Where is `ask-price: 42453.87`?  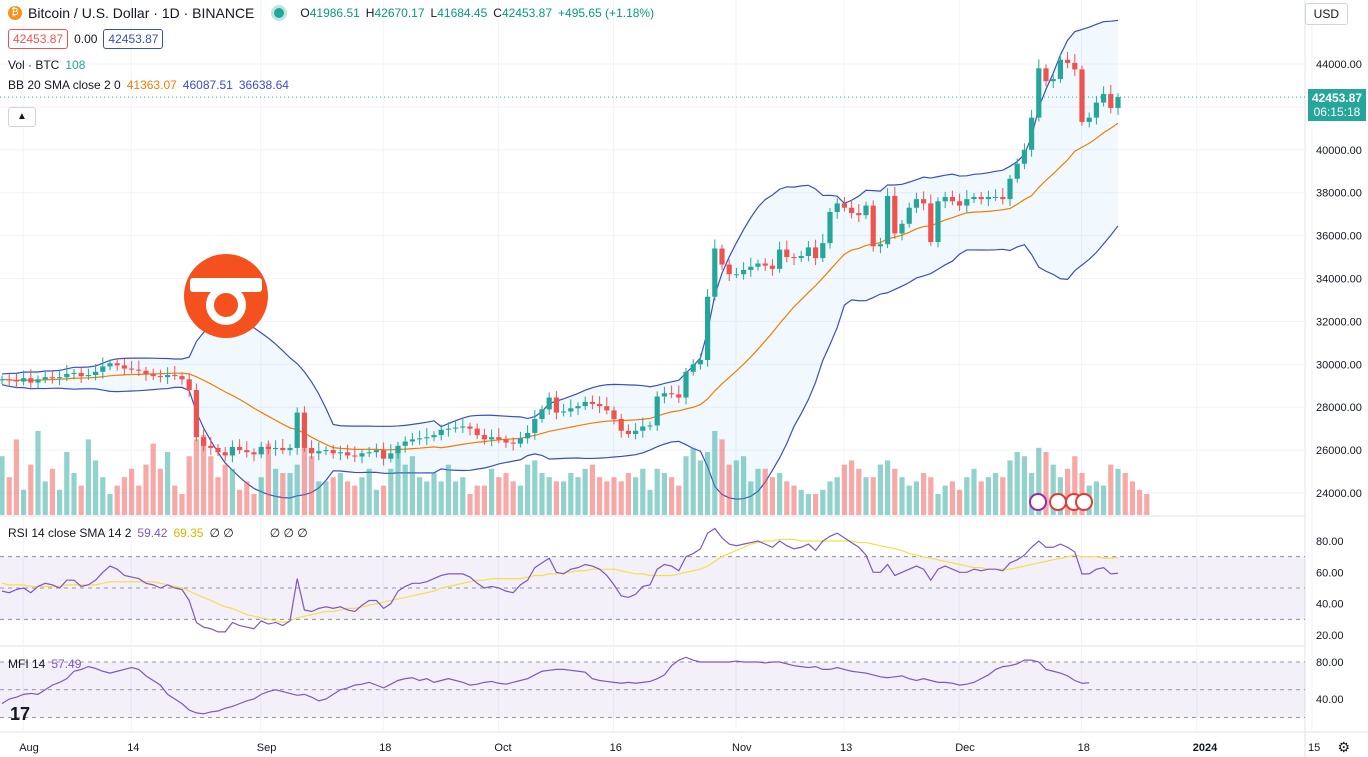
ask-price: 42453.87 is located at coordinates (133, 39).